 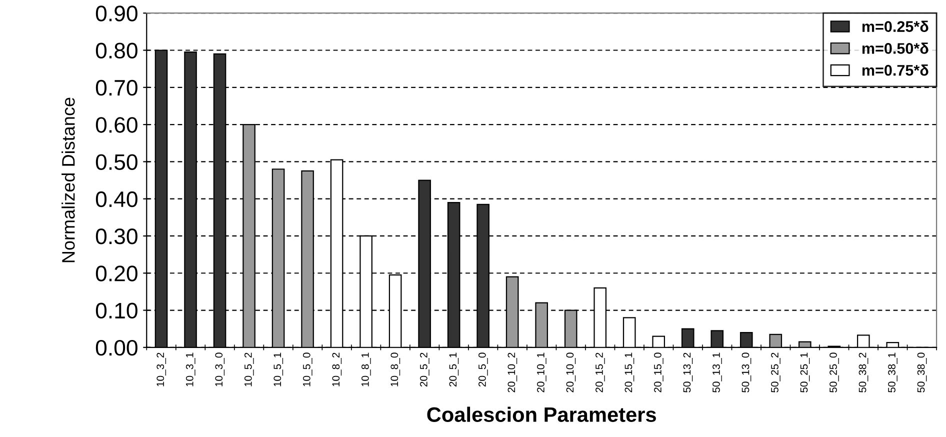 What do you see at coordinates (895, 26) in the screenshot?
I see `legend-label: m=0.25*δ` at bounding box center [895, 26].